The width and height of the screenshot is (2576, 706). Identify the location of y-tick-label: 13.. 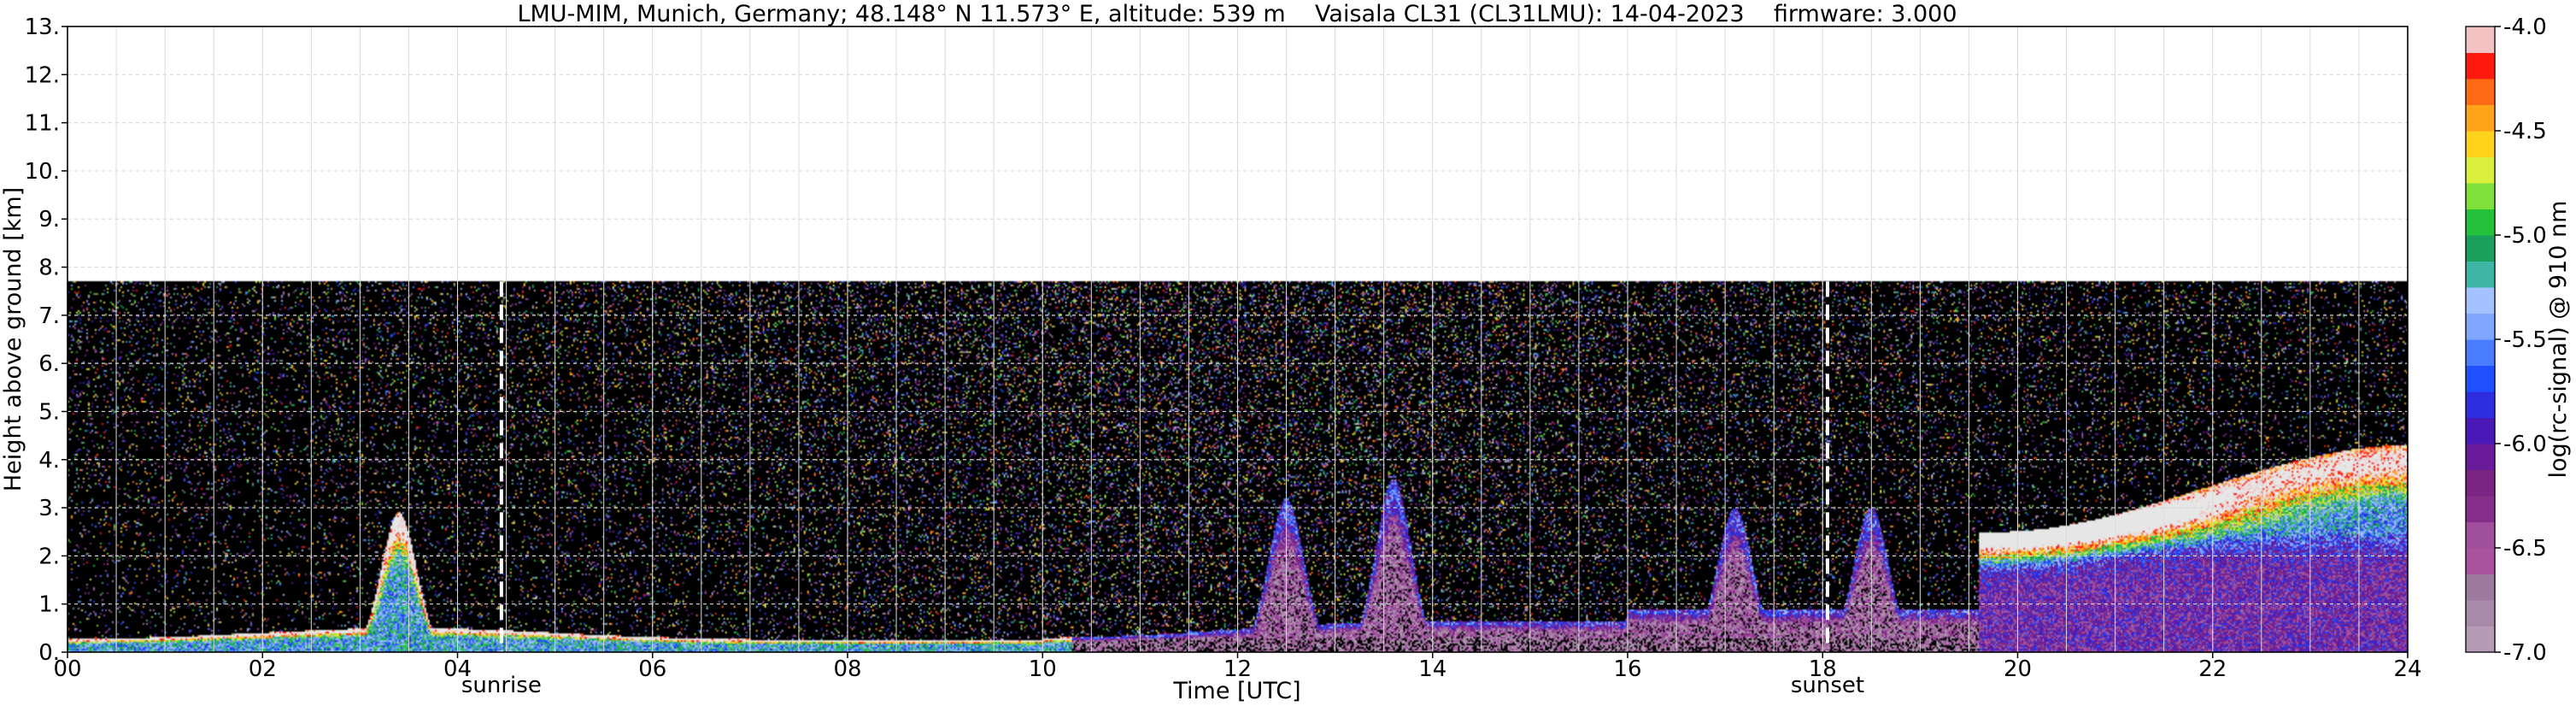
(42, 27).